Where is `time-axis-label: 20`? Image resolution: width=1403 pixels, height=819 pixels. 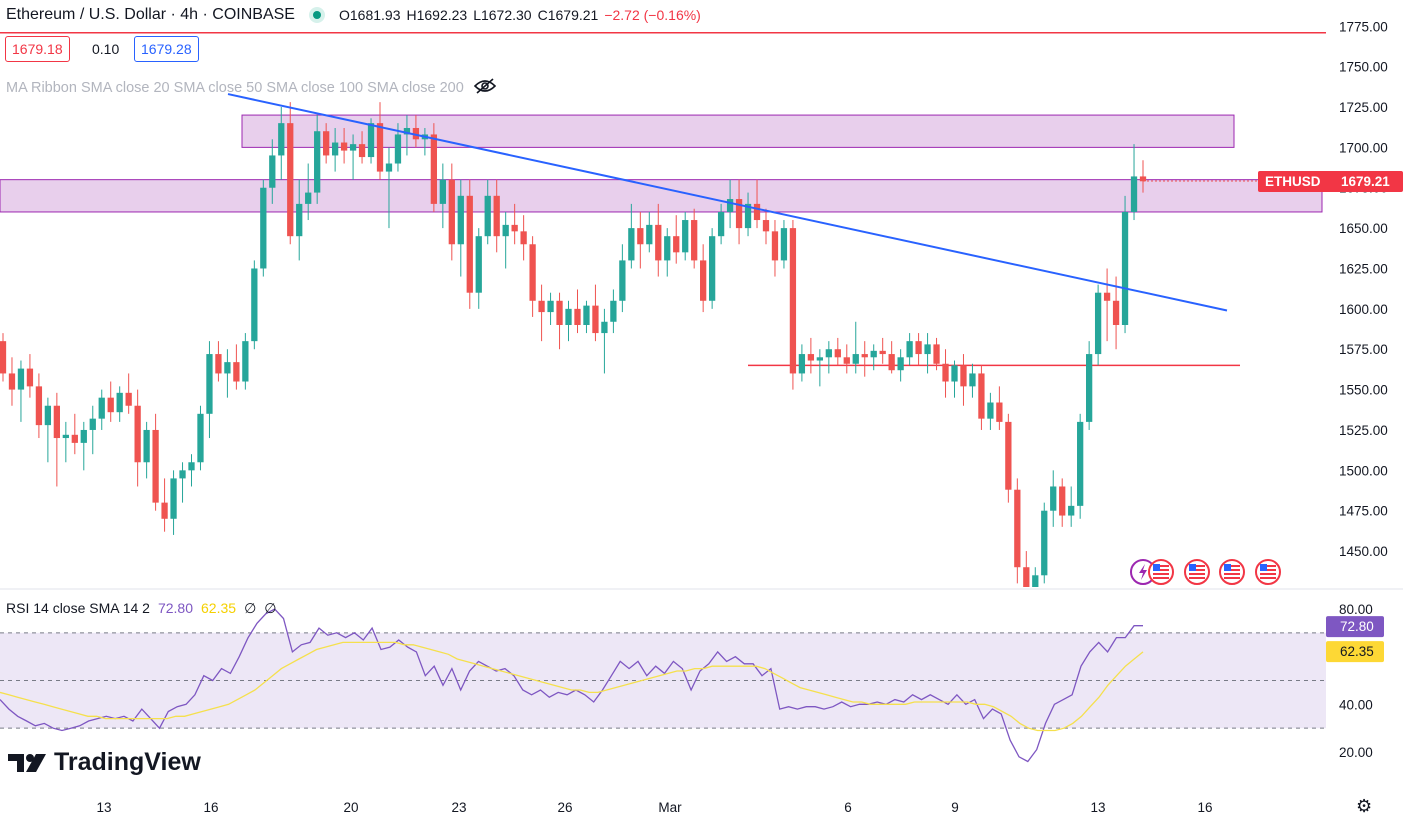 time-axis-label: 20 is located at coordinates (350, 807).